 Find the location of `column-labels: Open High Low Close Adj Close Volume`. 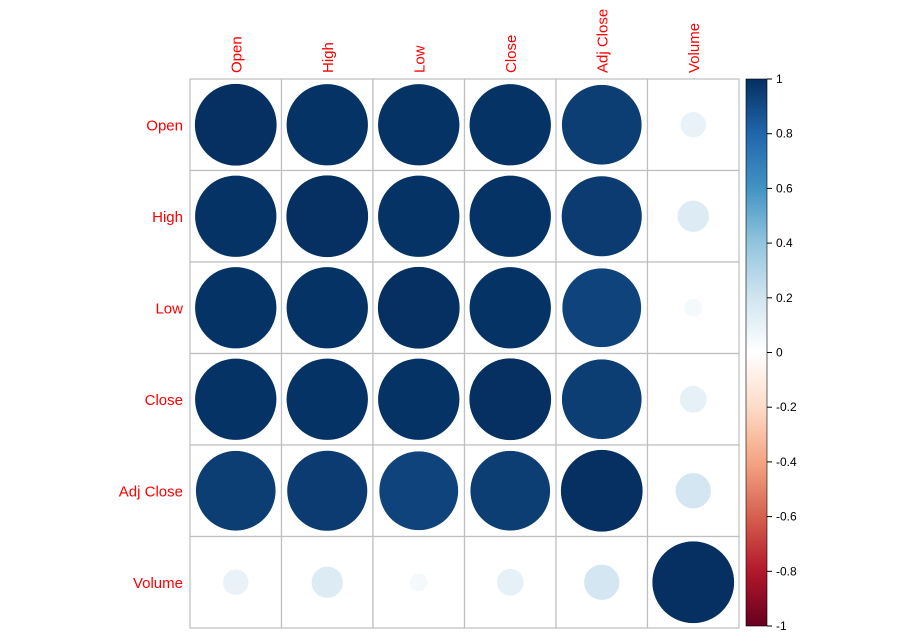

column-labels: Open High Low Close Adj Close Volume is located at coordinates (465, 41).